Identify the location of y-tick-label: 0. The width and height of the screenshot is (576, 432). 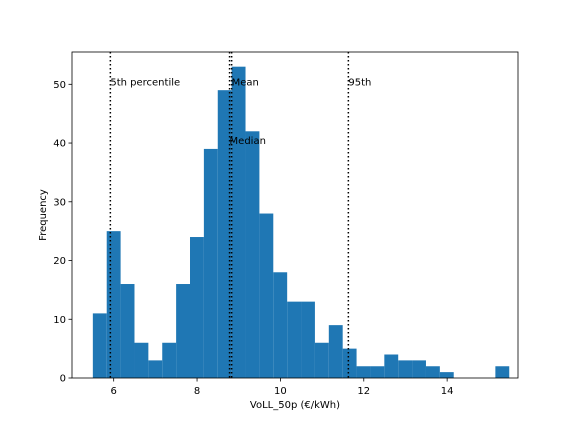
(63, 379).